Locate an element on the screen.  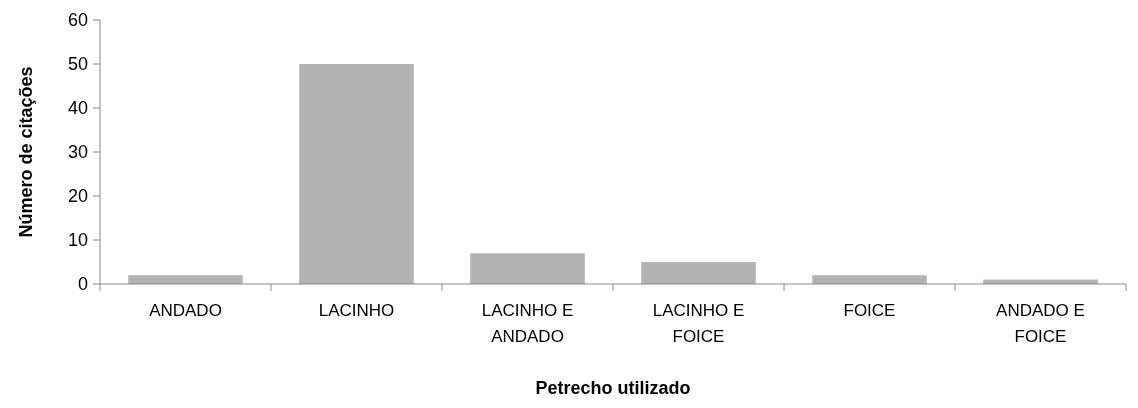
y-tick-label: 0 is located at coordinates (82, 284).